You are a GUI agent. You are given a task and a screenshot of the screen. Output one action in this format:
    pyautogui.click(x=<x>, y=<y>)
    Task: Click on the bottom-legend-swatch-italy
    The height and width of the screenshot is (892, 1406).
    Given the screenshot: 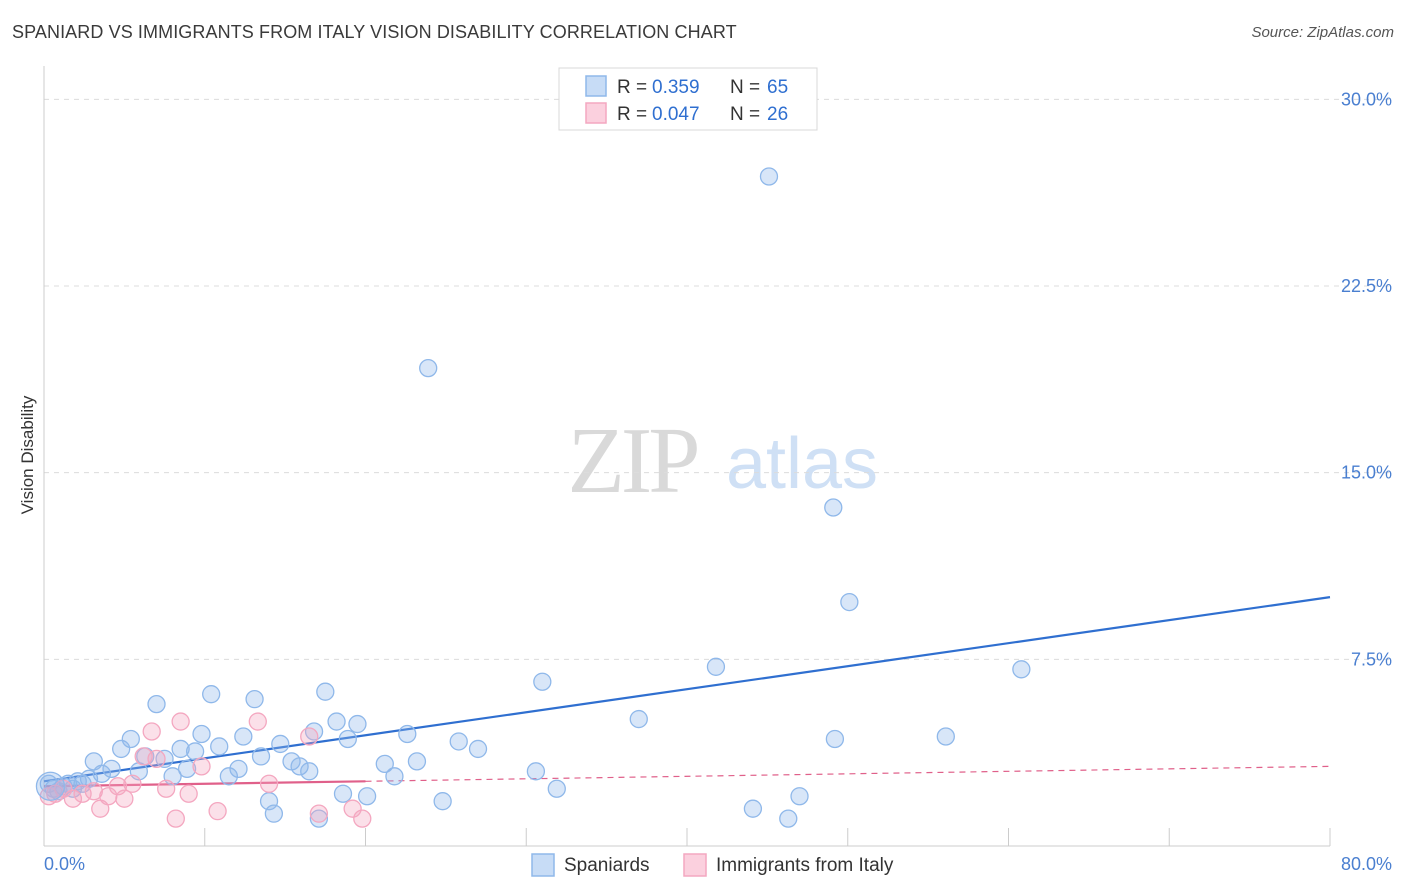 What is the action you would take?
    pyautogui.click(x=695, y=865)
    